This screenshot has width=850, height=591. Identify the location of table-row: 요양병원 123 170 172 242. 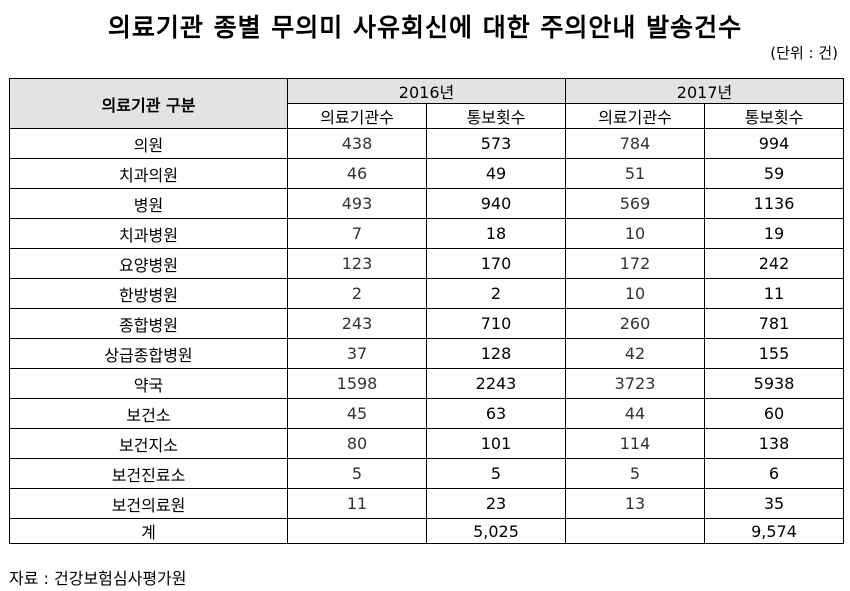
(427, 263).